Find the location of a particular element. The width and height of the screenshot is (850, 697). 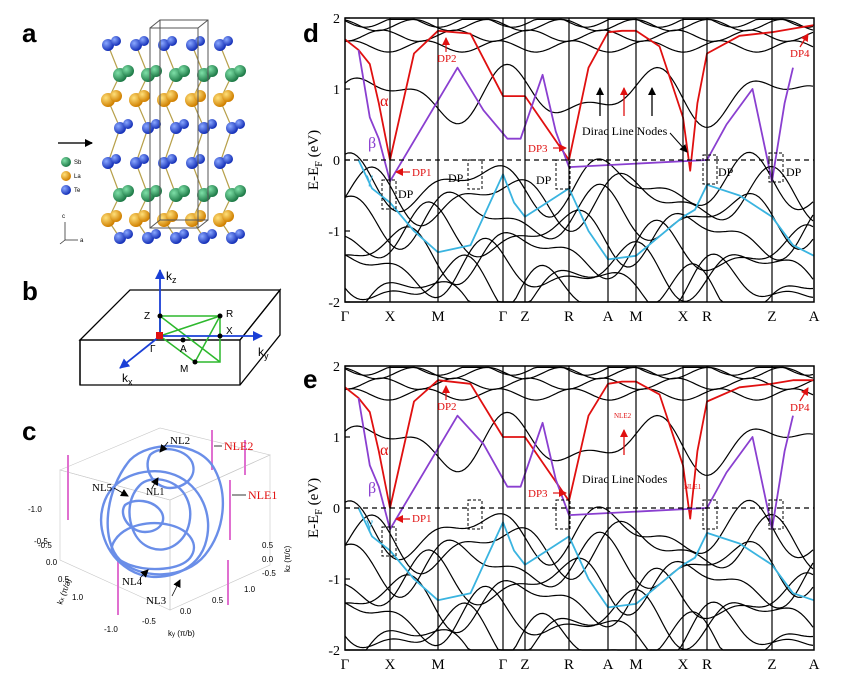

x-tick-label: Γ is located at coordinates (345, 665).